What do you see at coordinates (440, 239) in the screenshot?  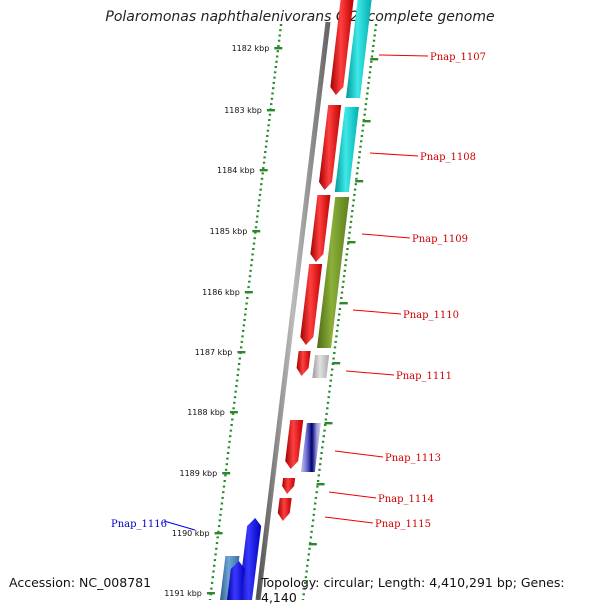 I see `gene-label: Pnap_1109` at bounding box center [440, 239].